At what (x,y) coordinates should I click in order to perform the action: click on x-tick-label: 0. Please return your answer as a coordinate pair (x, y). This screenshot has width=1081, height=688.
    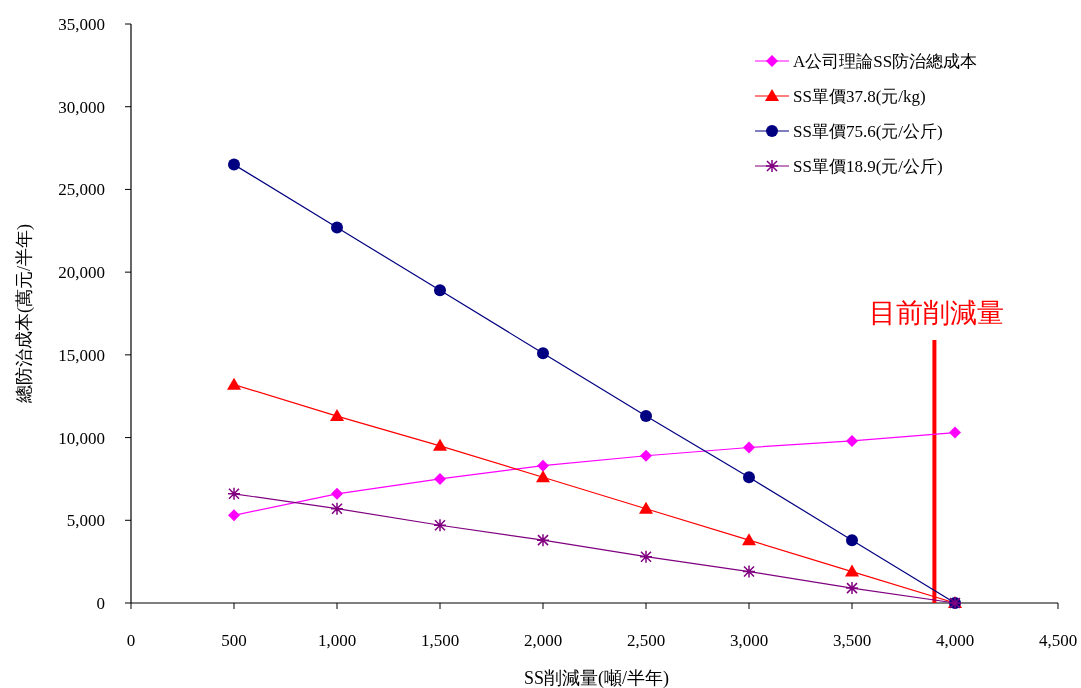
    Looking at the image, I should click on (131, 640).